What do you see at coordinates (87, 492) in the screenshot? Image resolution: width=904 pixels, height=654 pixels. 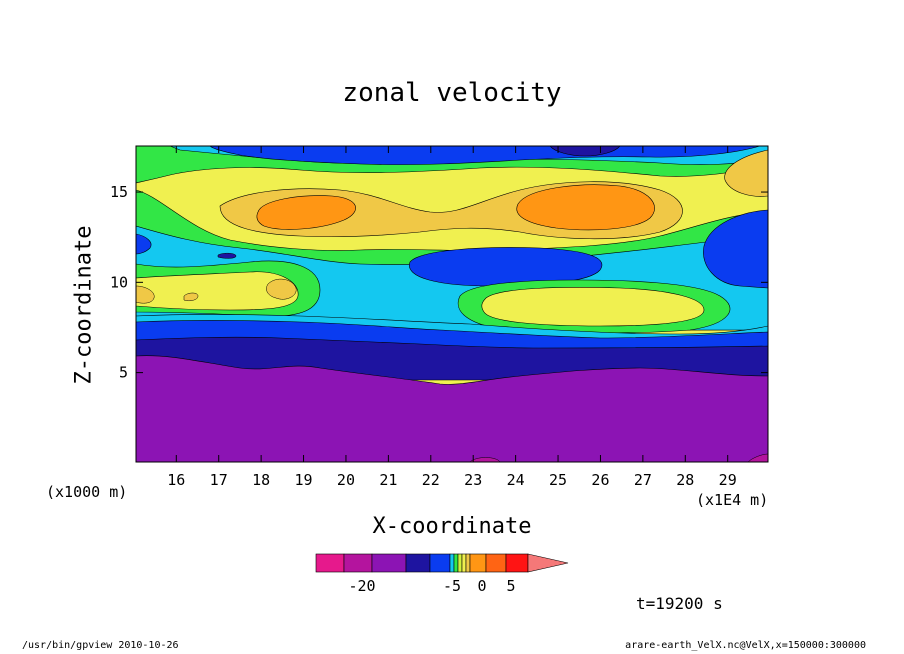 I see `x-unit-label: (x1000 m)` at bounding box center [87, 492].